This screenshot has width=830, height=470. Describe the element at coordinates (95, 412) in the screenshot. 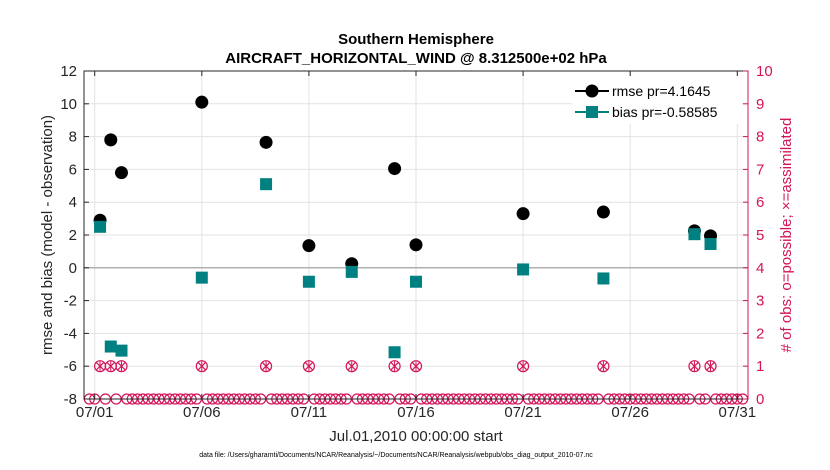

I see `x-tick-label: 07/01` at that location.